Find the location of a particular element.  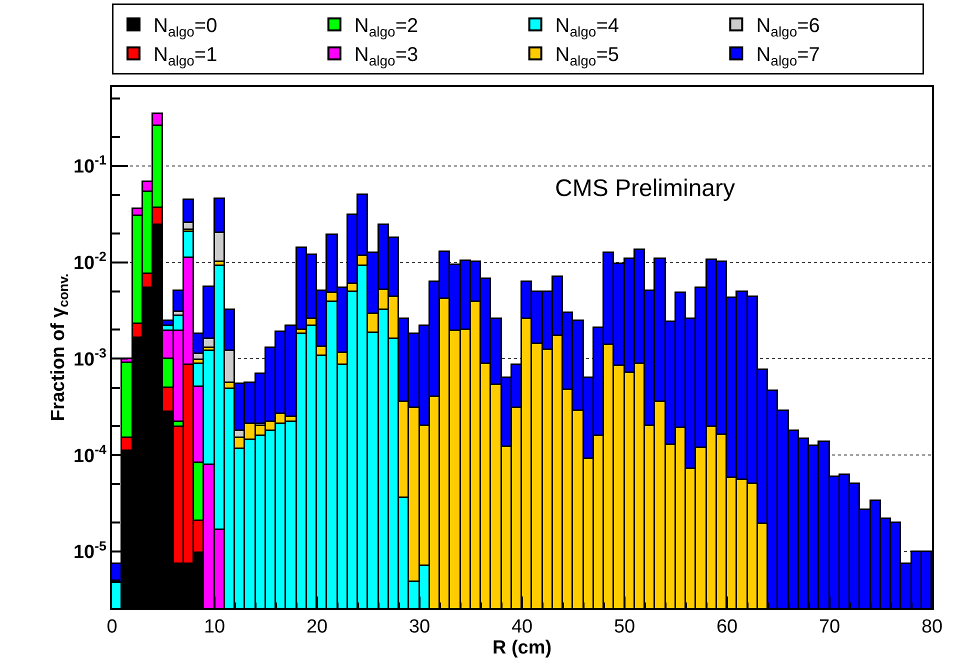

y-tick-label: 10$^{-3}$ is located at coordinates (89, 357).